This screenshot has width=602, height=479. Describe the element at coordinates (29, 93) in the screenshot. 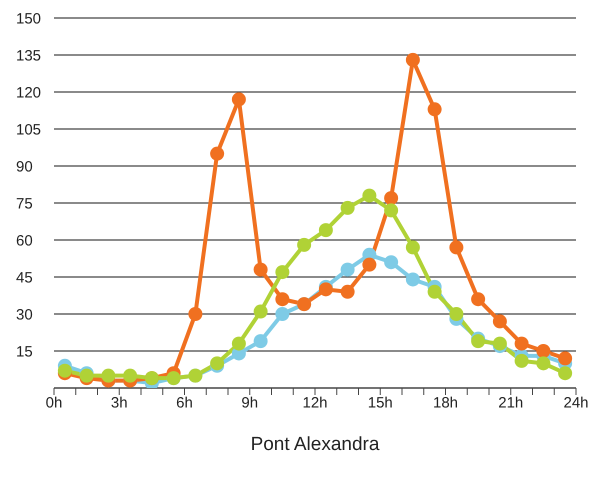

I see `y-tick-label: 120` at that location.